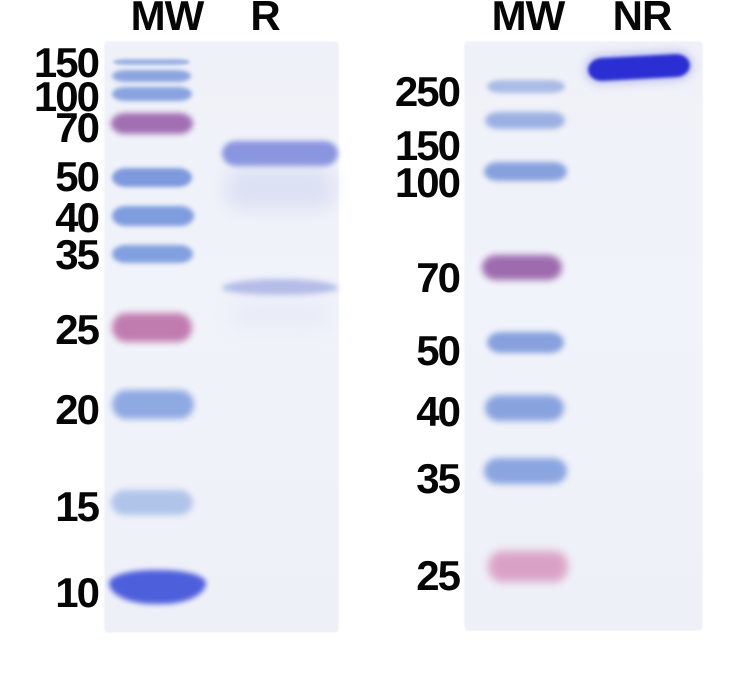 The height and width of the screenshot is (678, 751). What do you see at coordinates (438, 350) in the screenshot?
I see `mw-marker-label-50-non-reduced-gel: 50` at bounding box center [438, 350].